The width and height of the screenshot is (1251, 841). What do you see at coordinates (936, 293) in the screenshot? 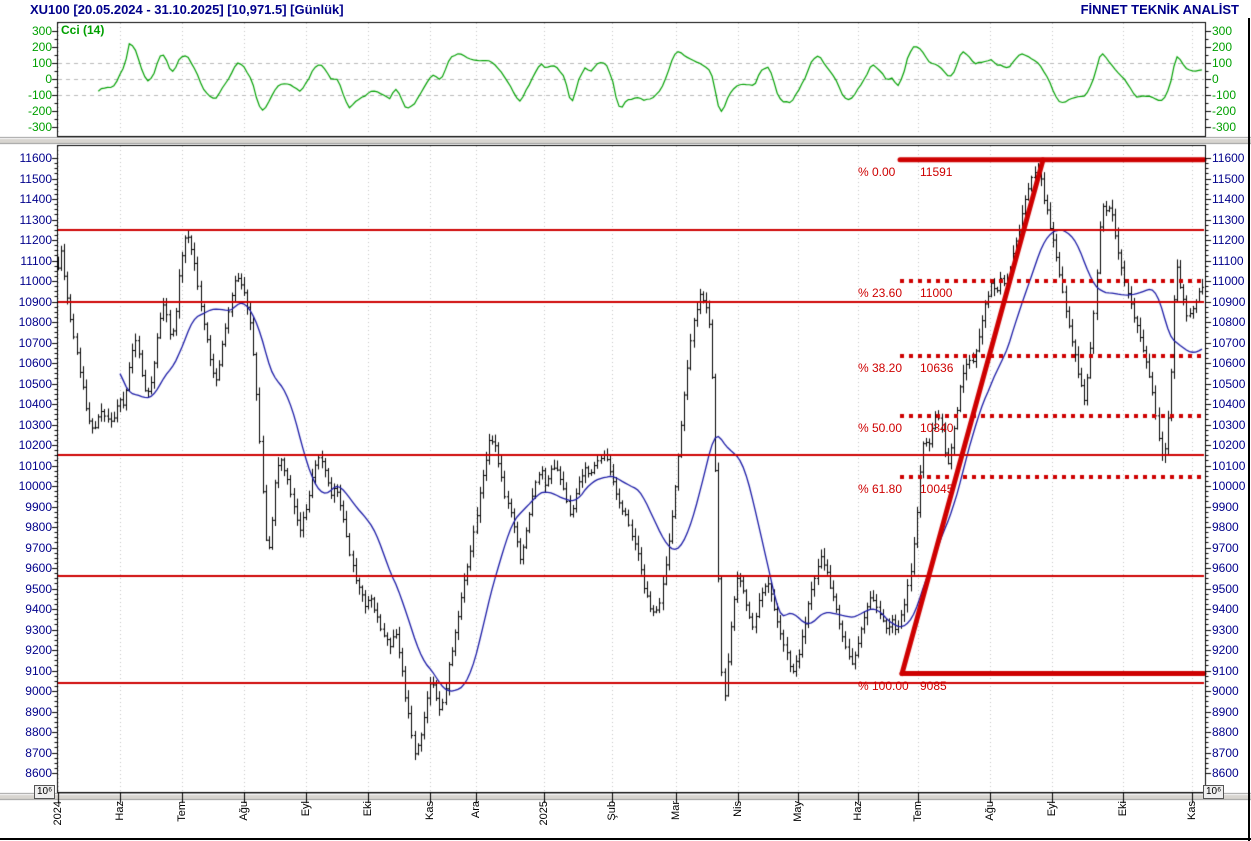
I see `fib-level-1-value: 11000` at bounding box center [936, 293].